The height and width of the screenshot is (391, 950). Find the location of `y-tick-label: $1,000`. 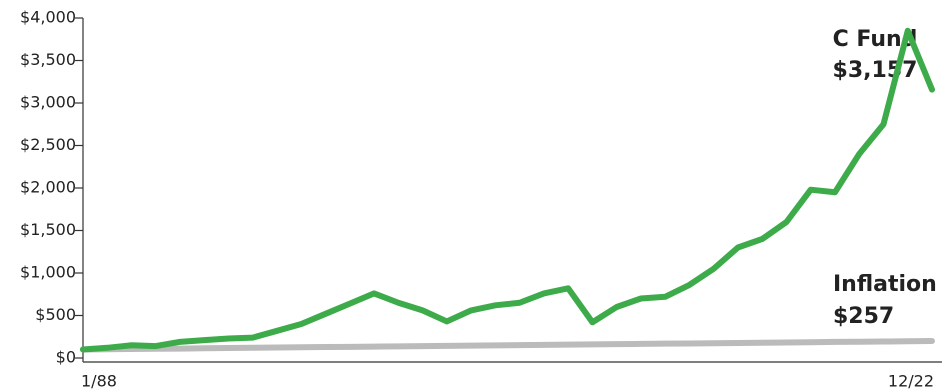

y-tick-label: $1,000 is located at coordinates (48, 272).